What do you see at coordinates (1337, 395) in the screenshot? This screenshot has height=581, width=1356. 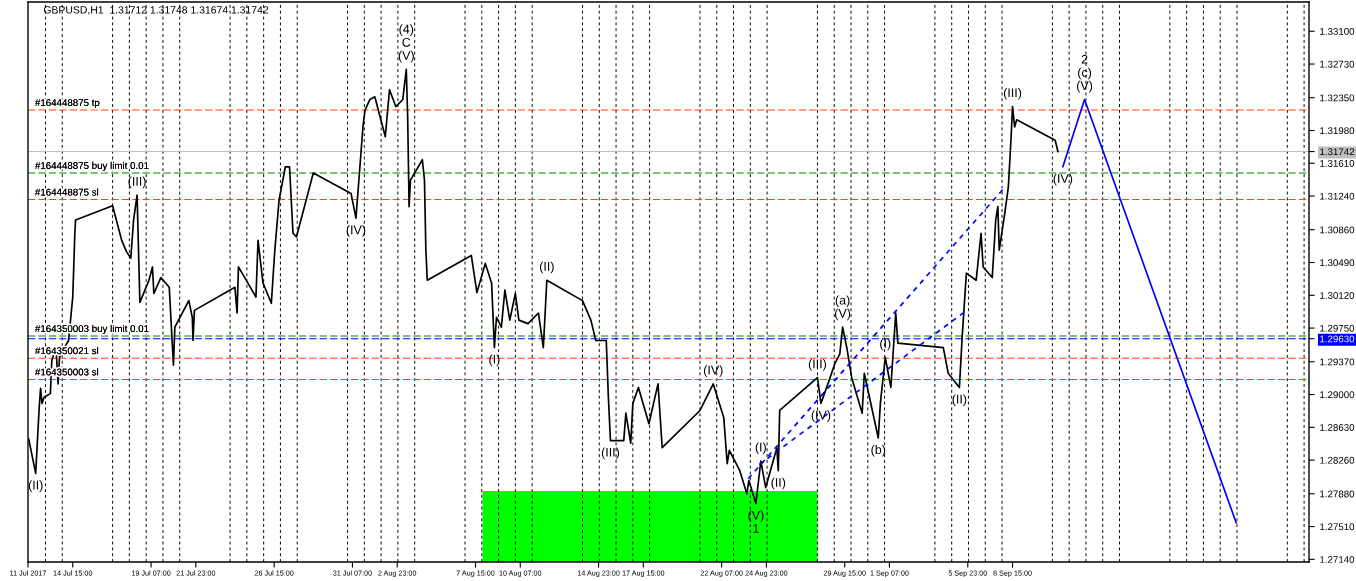 I see `y-tick-label: 1.29000` at bounding box center [1337, 395].